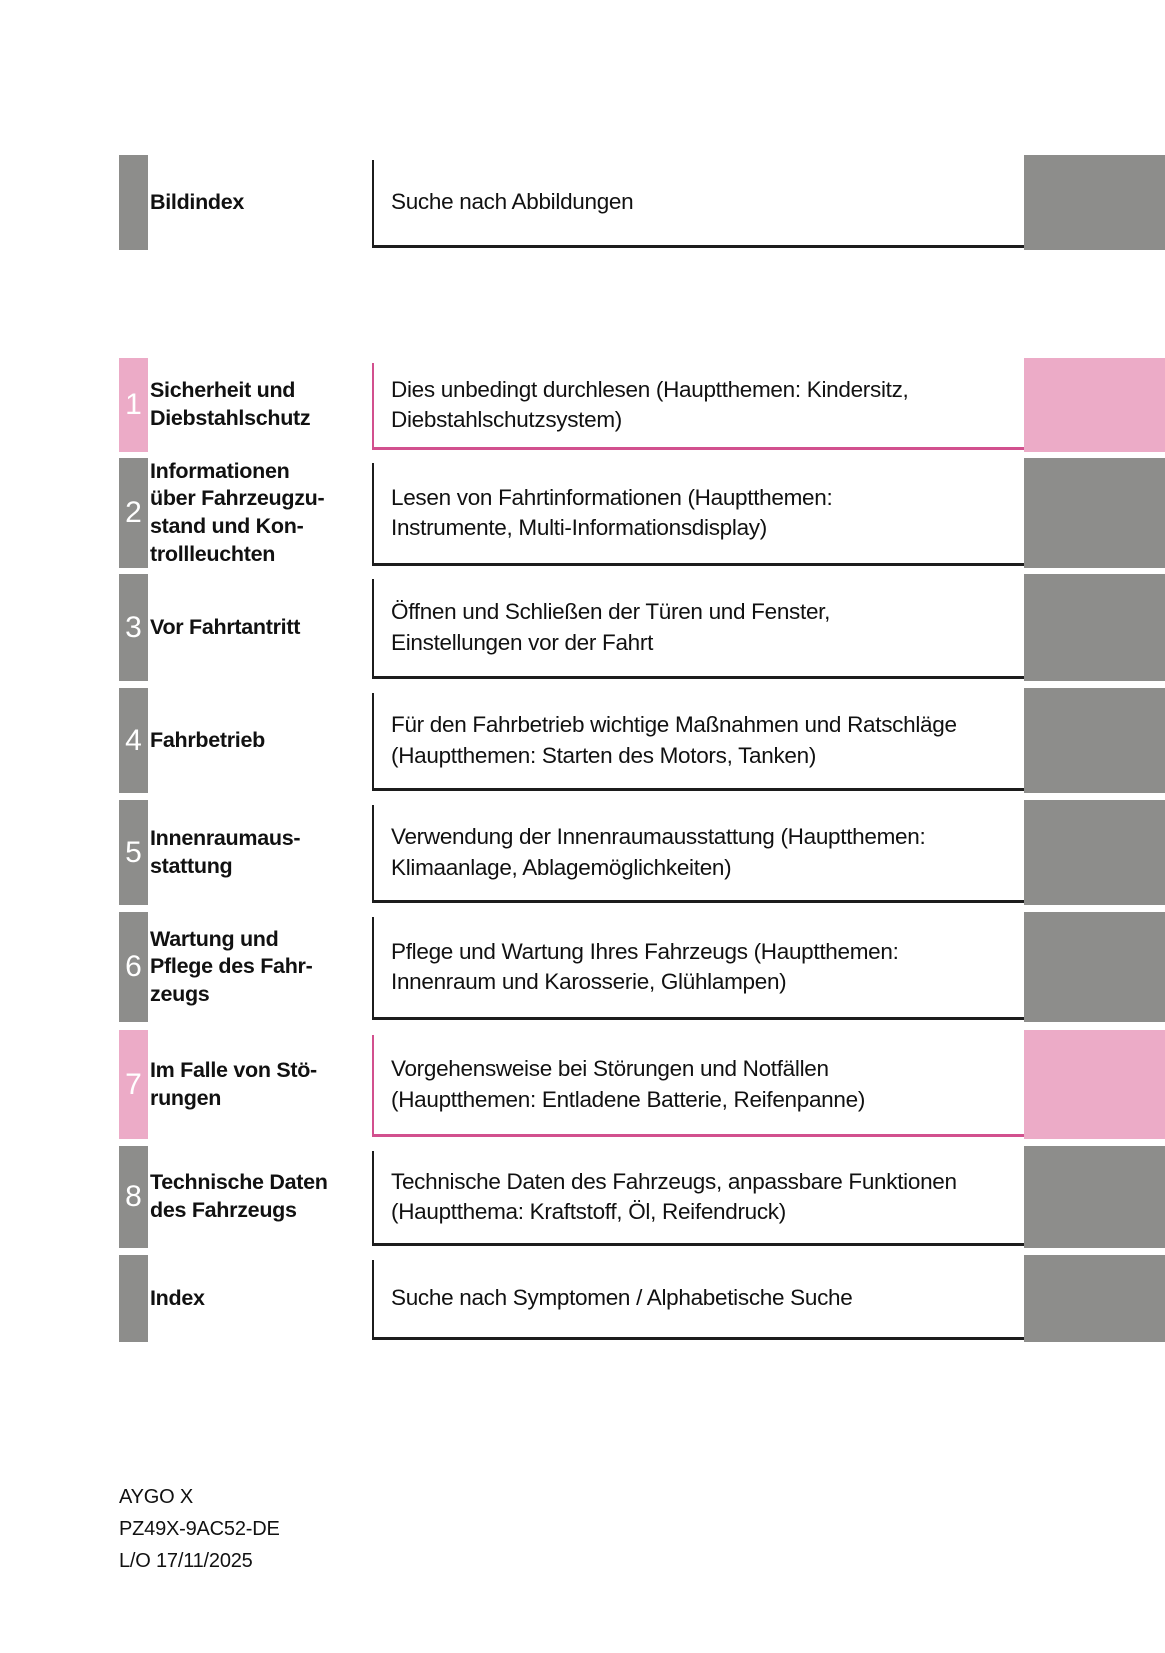  Describe the element at coordinates (698, 204) in the screenshot. I see `chapter-description-box: Suche nach Abbildungen` at that location.